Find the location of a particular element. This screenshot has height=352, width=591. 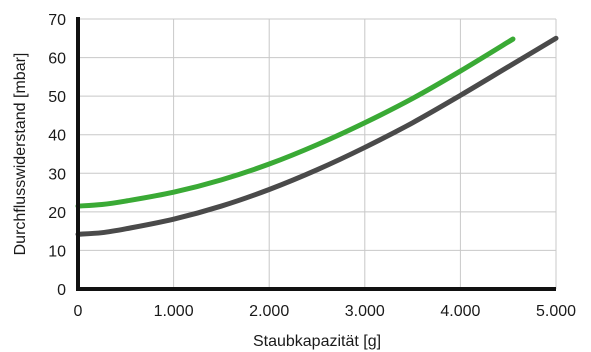

y-tick-labels: 0 10 20 30 40 50 60 70 is located at coordinates (57, 155).